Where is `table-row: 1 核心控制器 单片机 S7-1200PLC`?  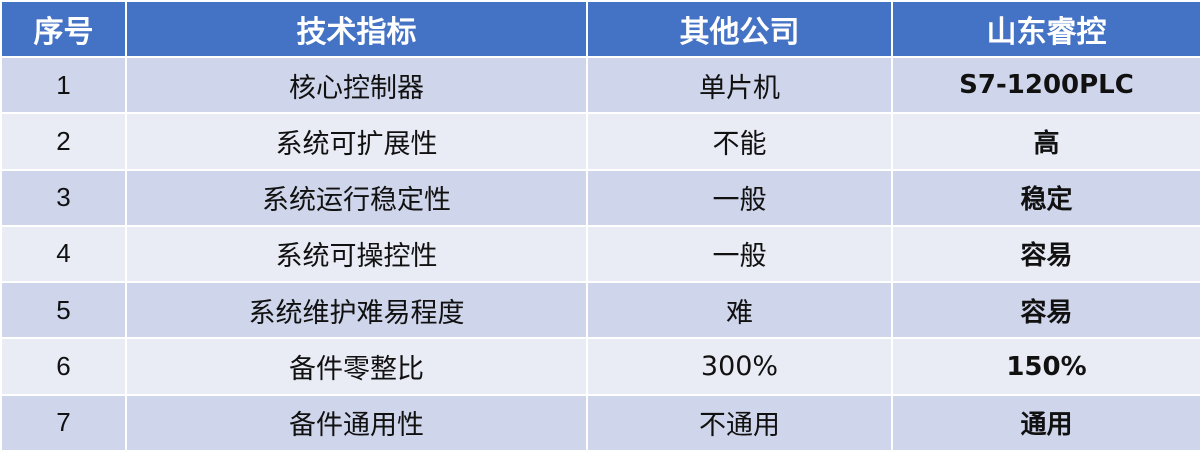
table-row: 1 核心控制器 单片机 S7-1200PLC is located at coordinates (600, 85).